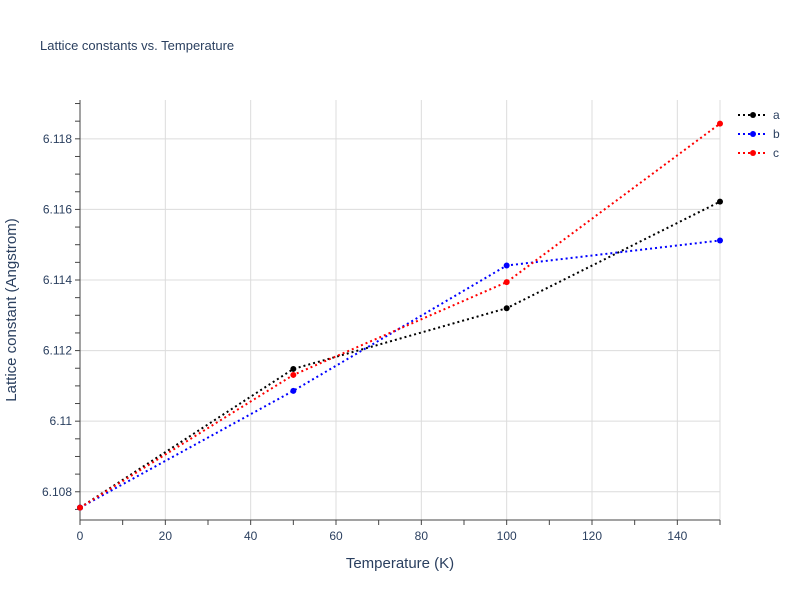  I want to click on legend-label: c, so click(776, 153).